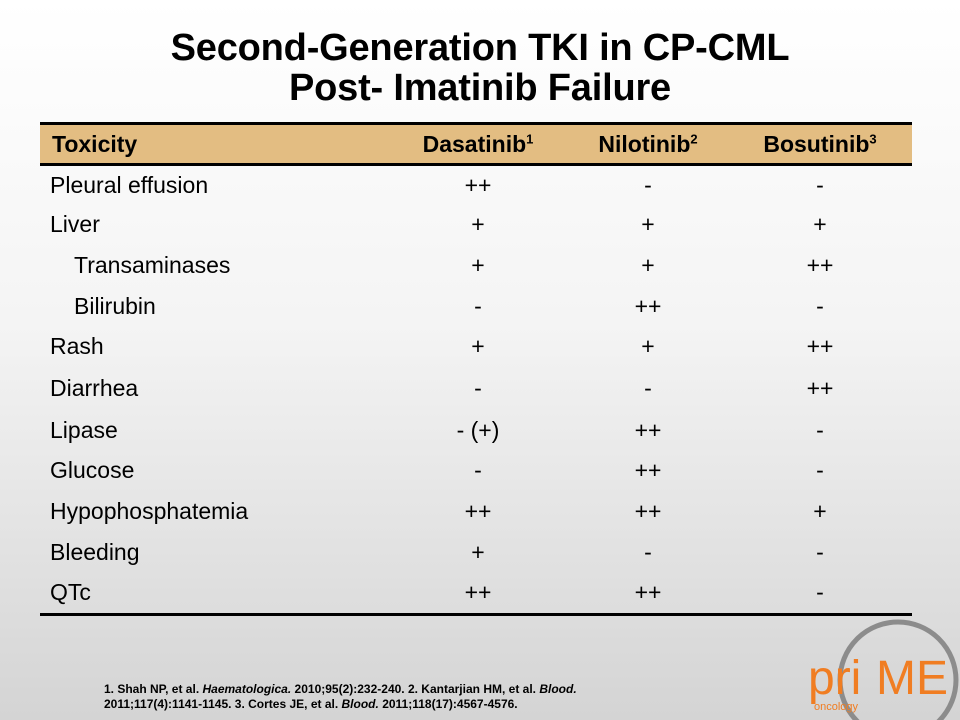  What do you see at coordinates (648, 143) in the screenshot?
I see `header-nilotinib: Nilotinib2` at bounding box center [648, 143].